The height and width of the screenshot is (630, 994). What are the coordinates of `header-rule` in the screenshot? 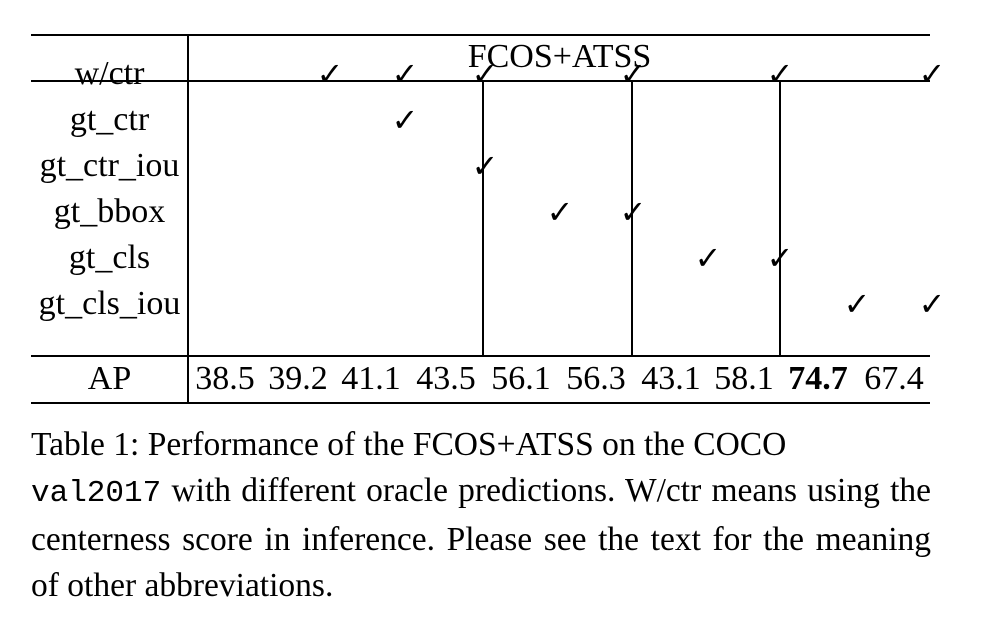 It's located at (480, 81).